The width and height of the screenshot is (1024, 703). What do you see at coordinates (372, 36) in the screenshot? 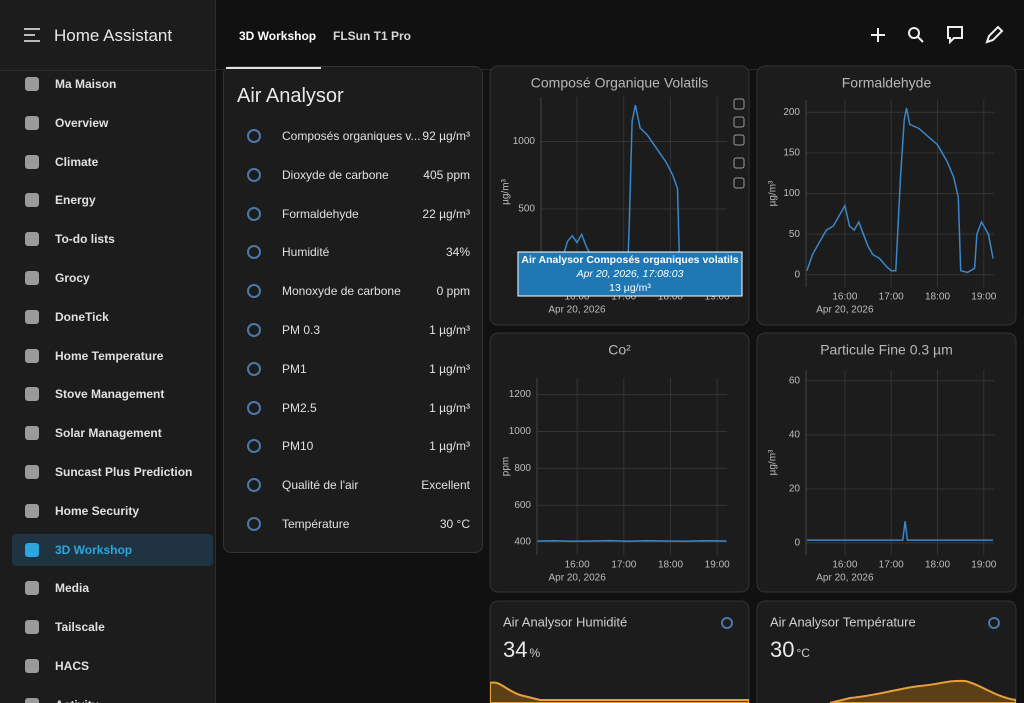
I see `tab: FLSun T1 Pro` at bounding box center [372, 36].